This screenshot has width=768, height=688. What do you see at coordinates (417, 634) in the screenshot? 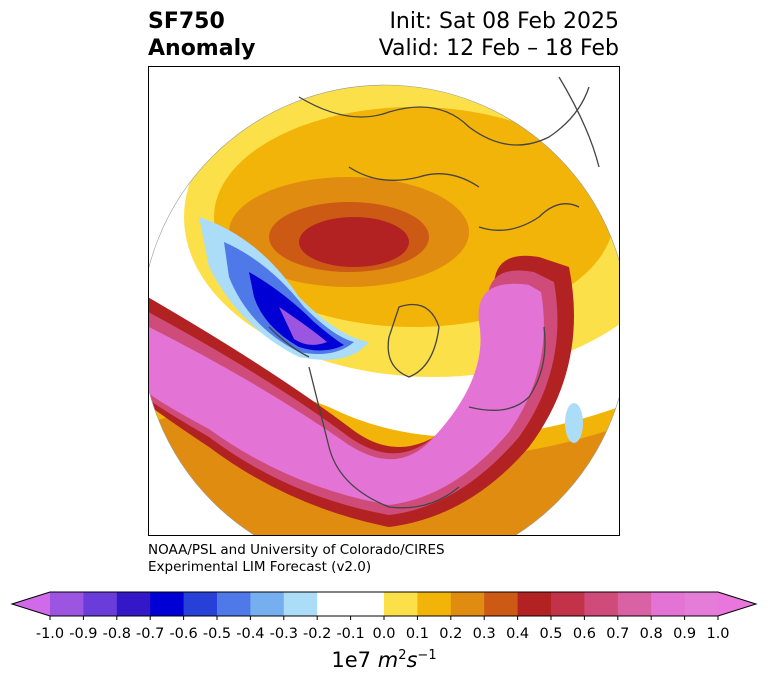
I see `colorbar-tick-label: 0.1` at bounding box center [417, 634].